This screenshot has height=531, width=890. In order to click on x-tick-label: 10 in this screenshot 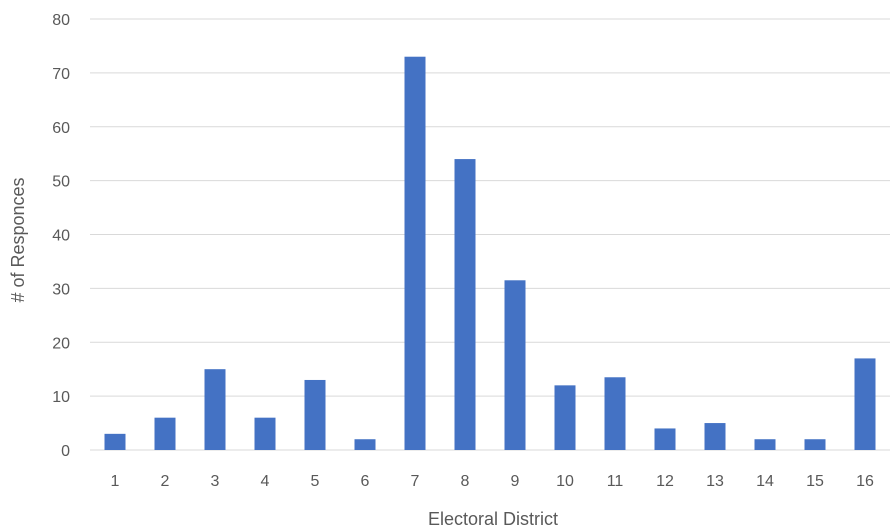, I will do `click(565, 481)`.